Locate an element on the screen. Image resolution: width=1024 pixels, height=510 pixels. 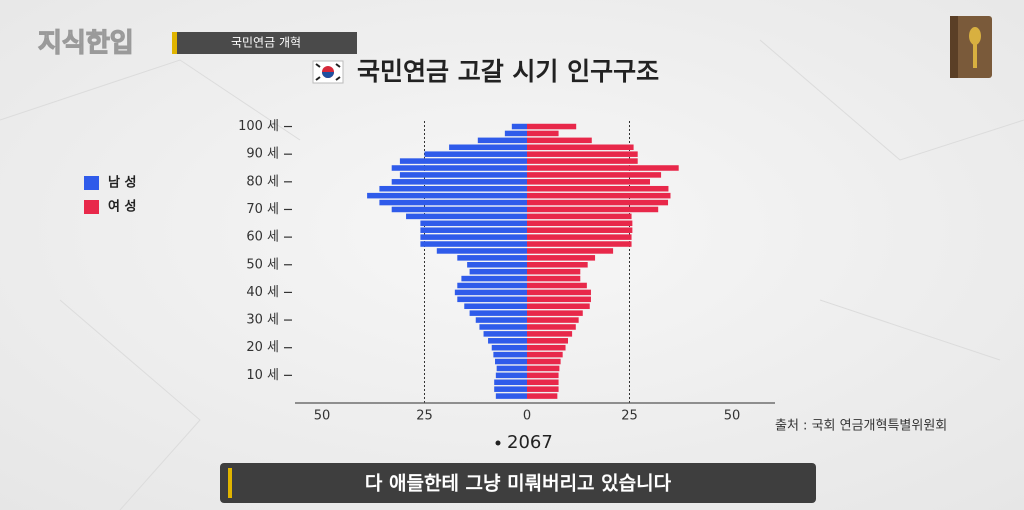
y-tick-label: 80 세 is located at coordinates (262, 181).